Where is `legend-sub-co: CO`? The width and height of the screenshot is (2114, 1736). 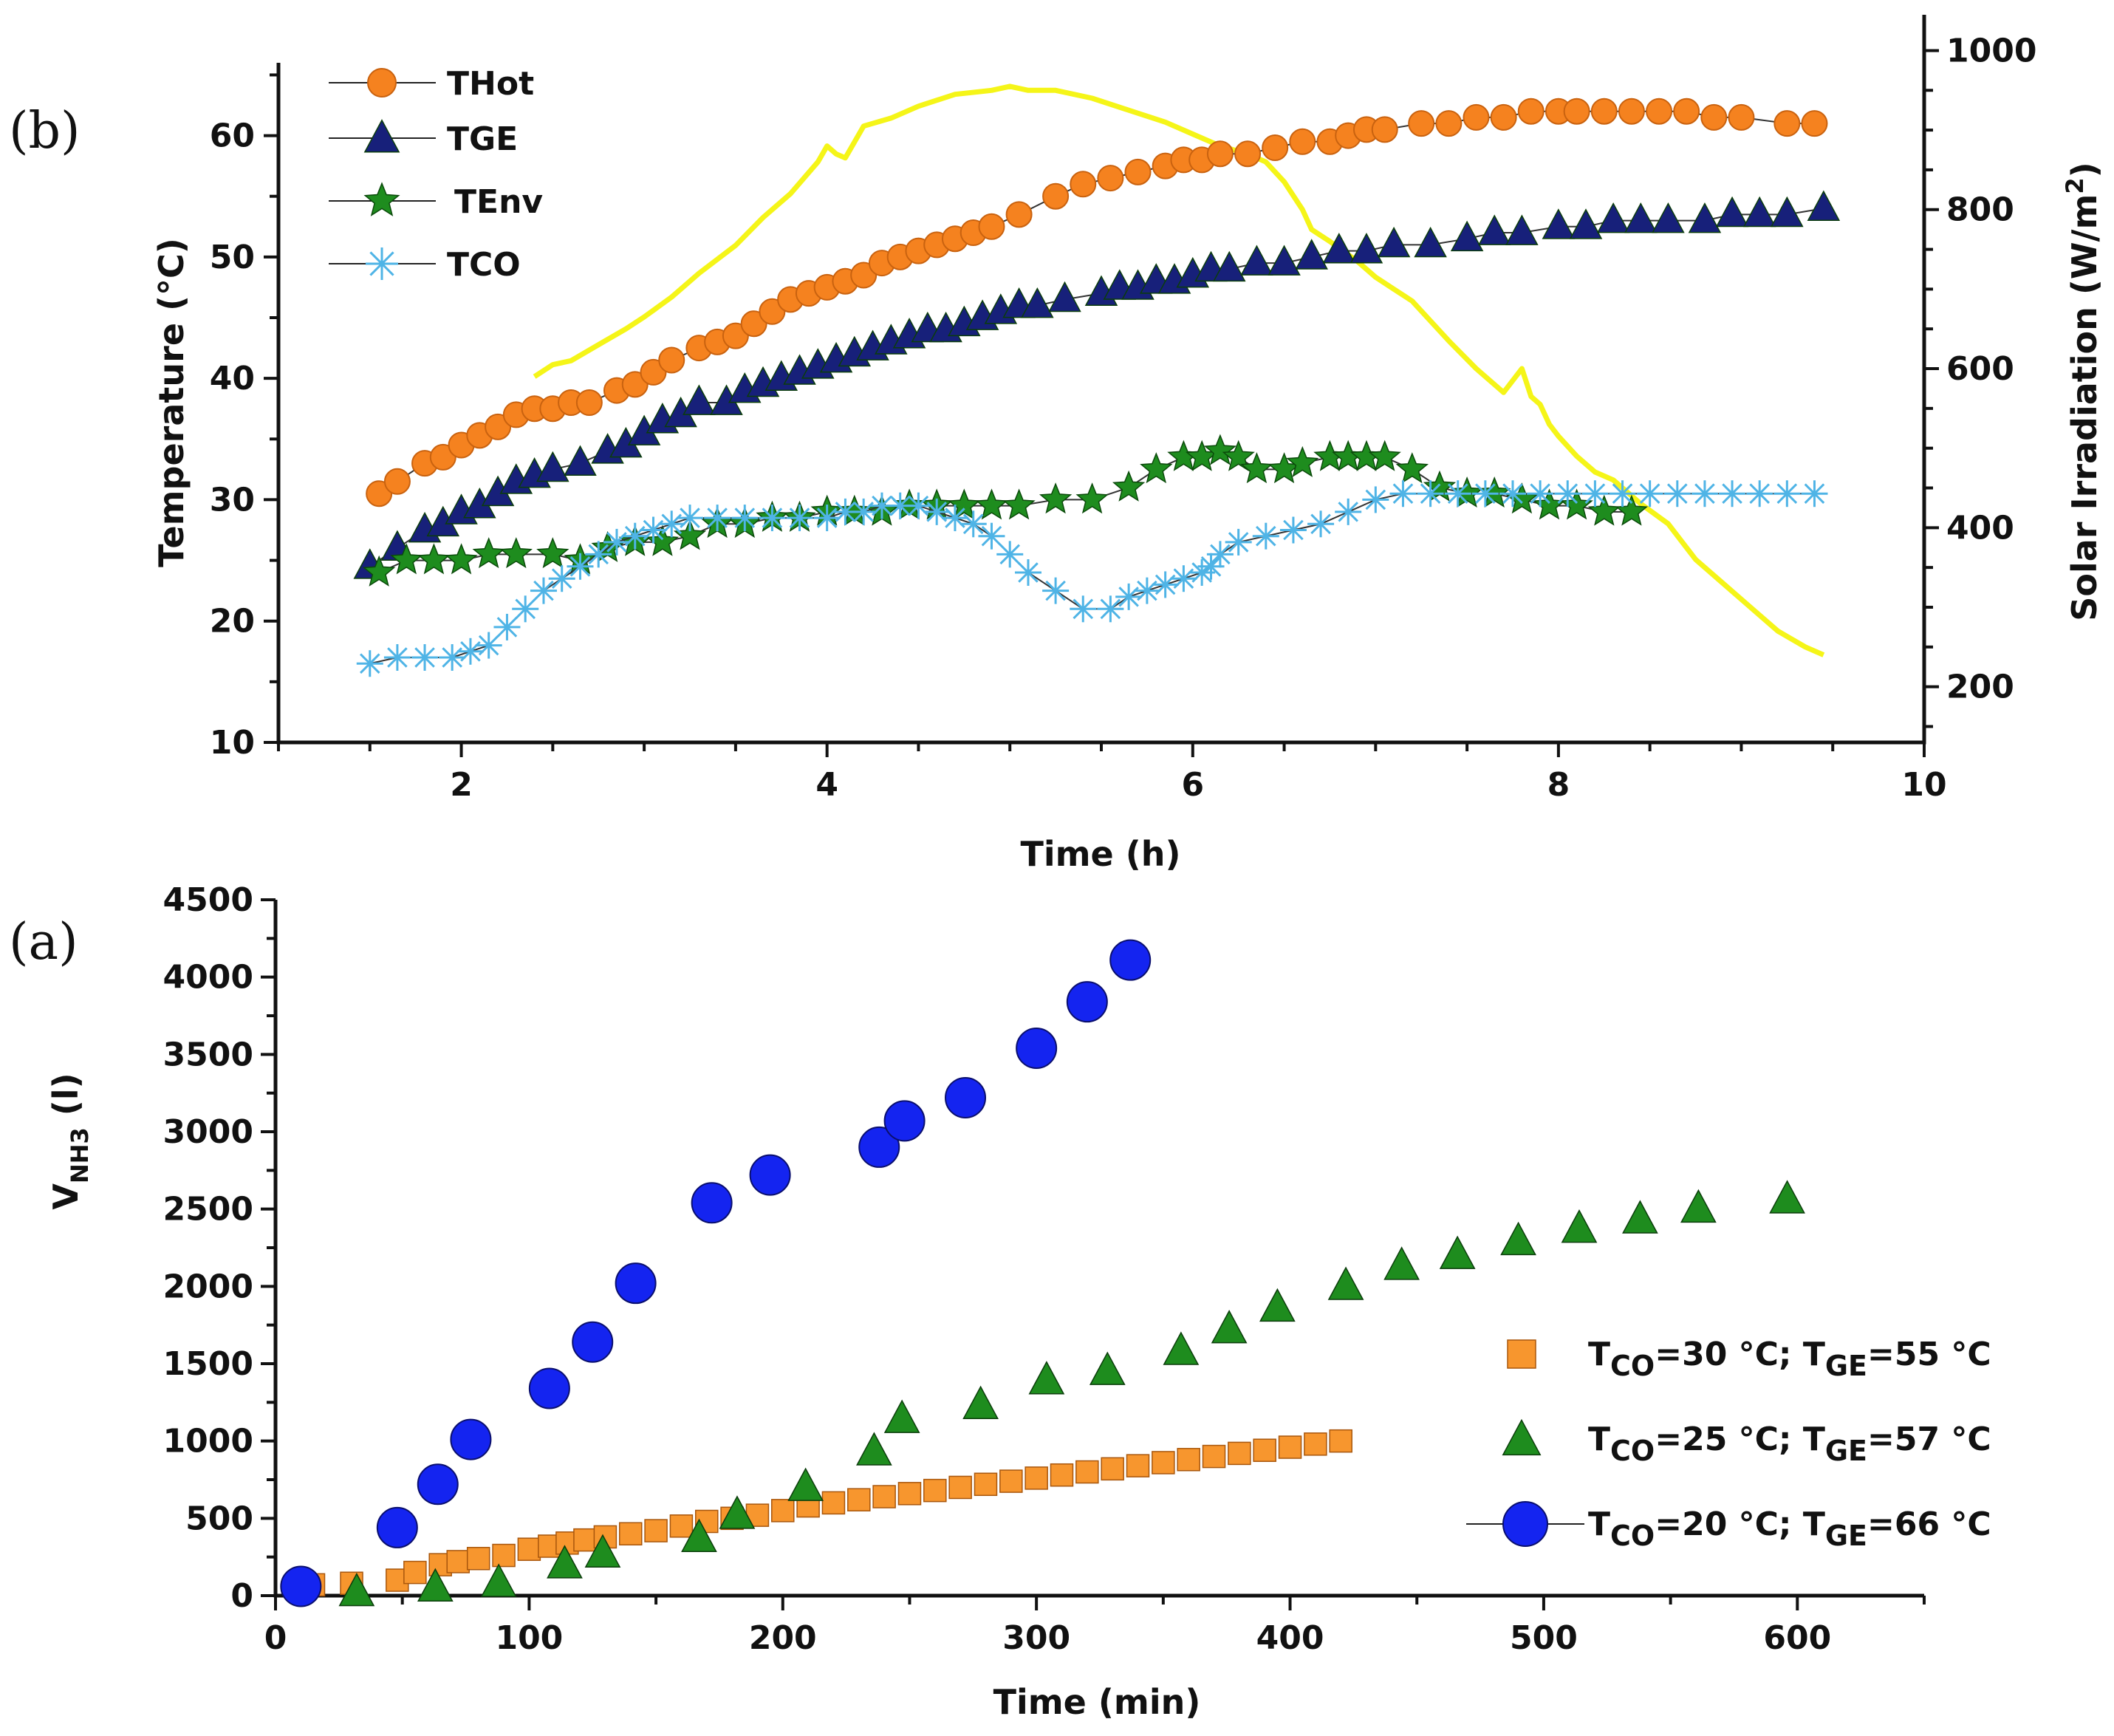 legend-sub-co: CO is located at coordinates (1632, 1366).